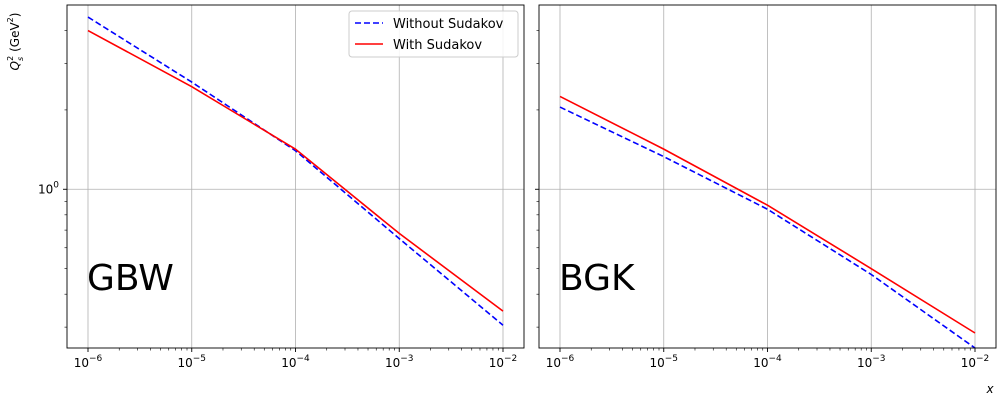 The image size is (1000, 400). What do you see at coordinates (437, 45) in the screenshot?
I see `legend-entry: With Sudakov` at bounding box center [437, 45].